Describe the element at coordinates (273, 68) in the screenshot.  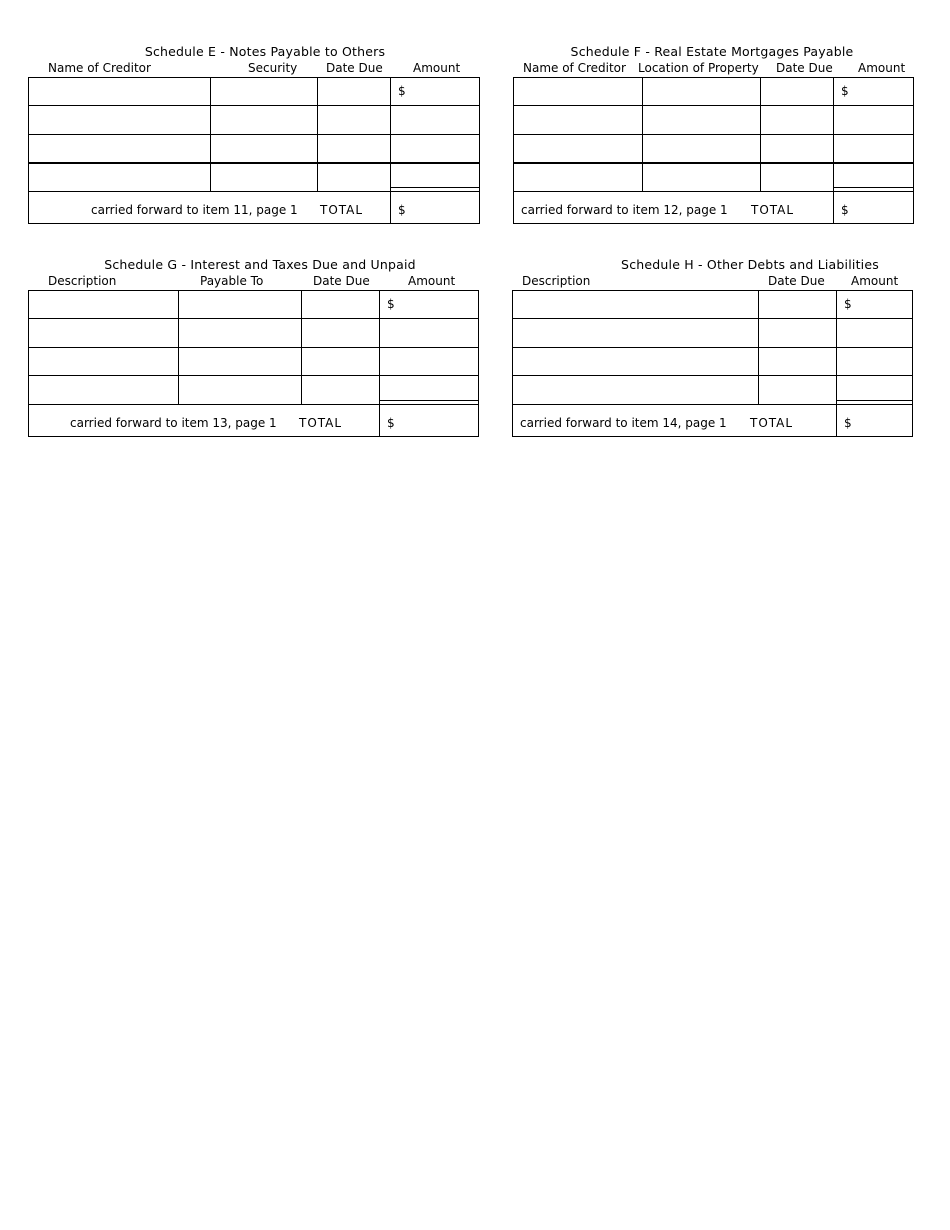
I see `column-header: Security` at that location.